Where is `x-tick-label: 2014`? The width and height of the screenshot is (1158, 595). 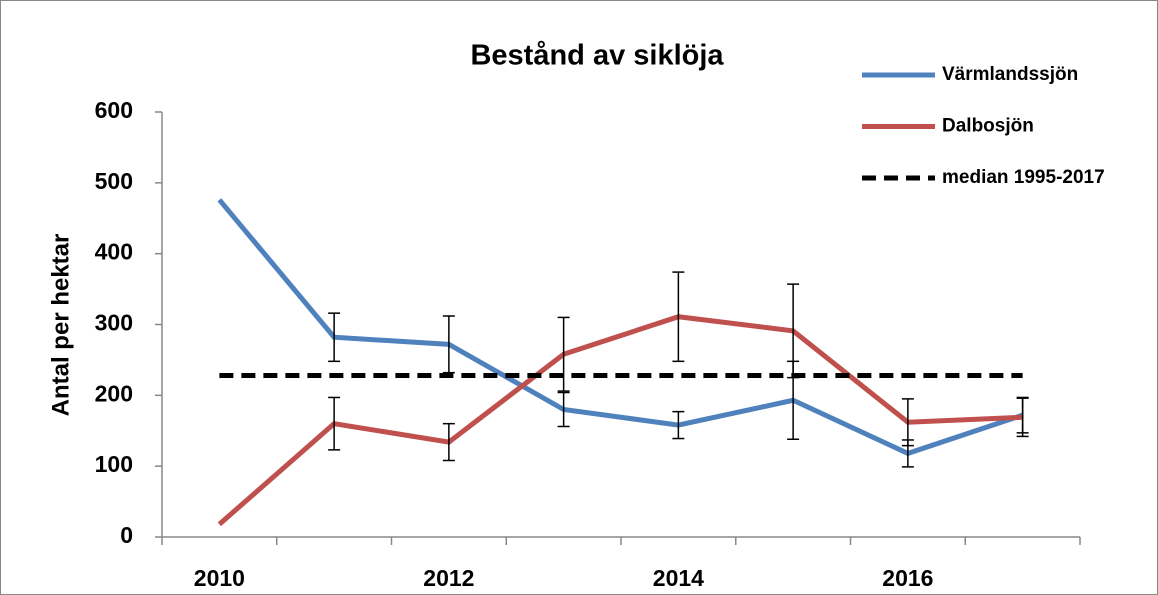
x-tick-label: 2014 is located at coordinates (678, 578).